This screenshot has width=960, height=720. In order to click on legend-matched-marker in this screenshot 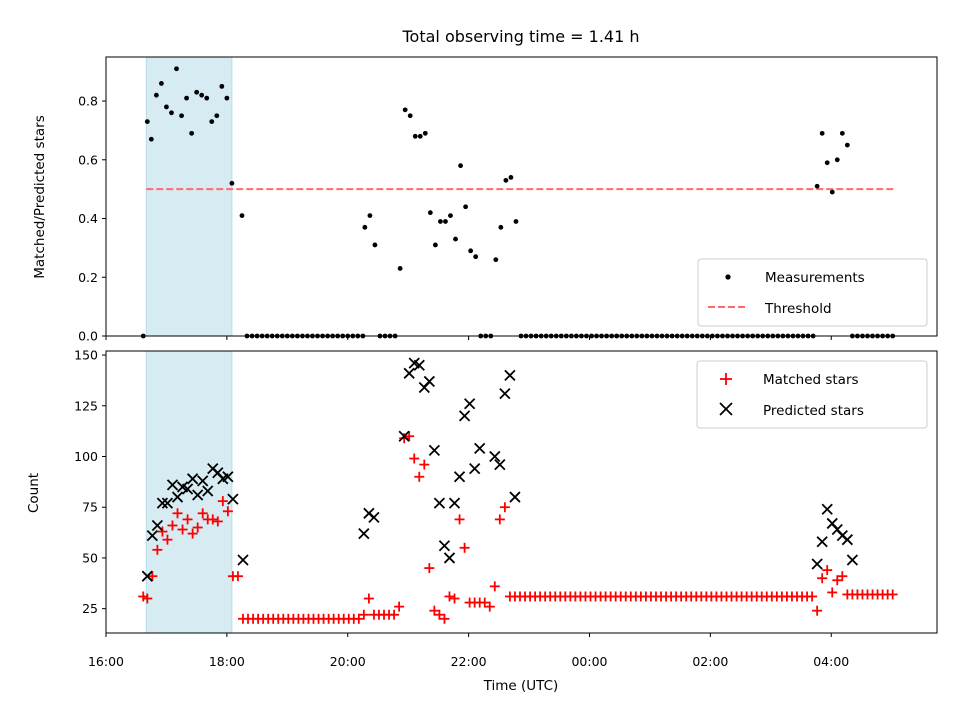, I will do `click(726, 379)`.